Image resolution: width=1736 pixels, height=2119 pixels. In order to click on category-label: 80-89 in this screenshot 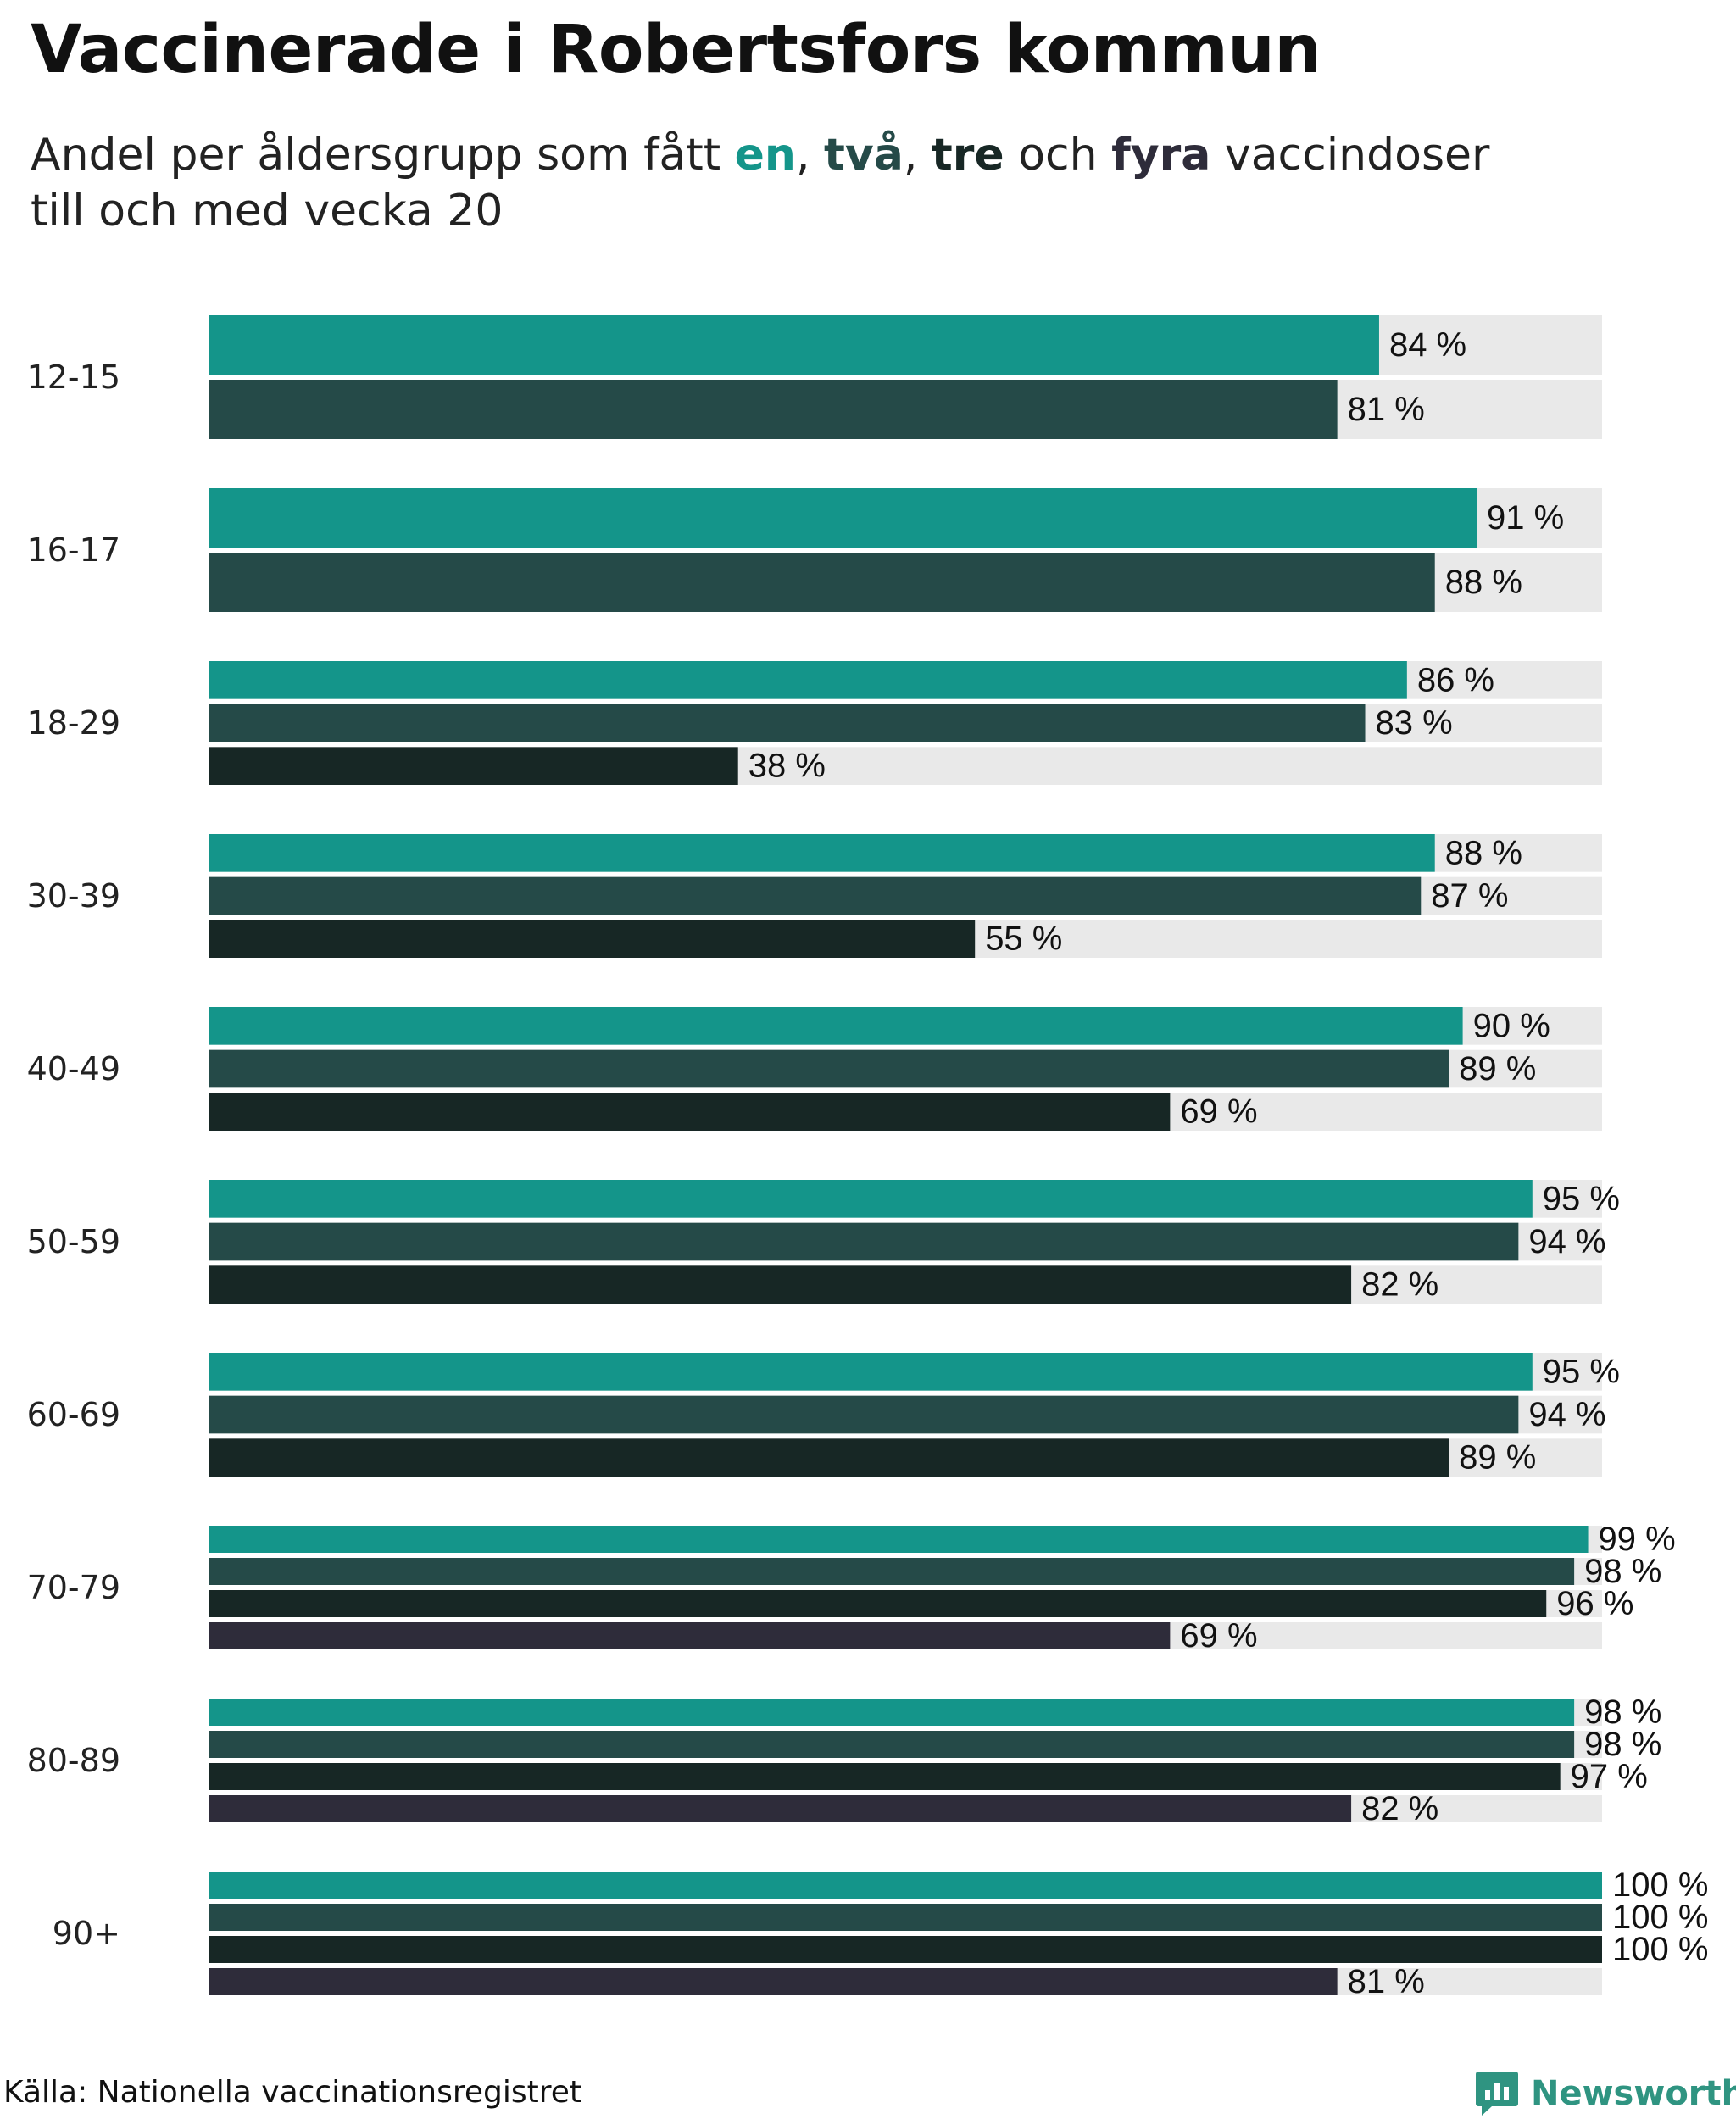, I will do `click(73, 1761)`.